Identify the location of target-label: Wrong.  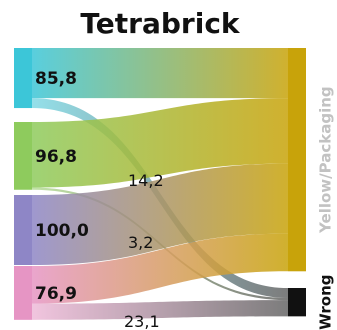
(326, 301).